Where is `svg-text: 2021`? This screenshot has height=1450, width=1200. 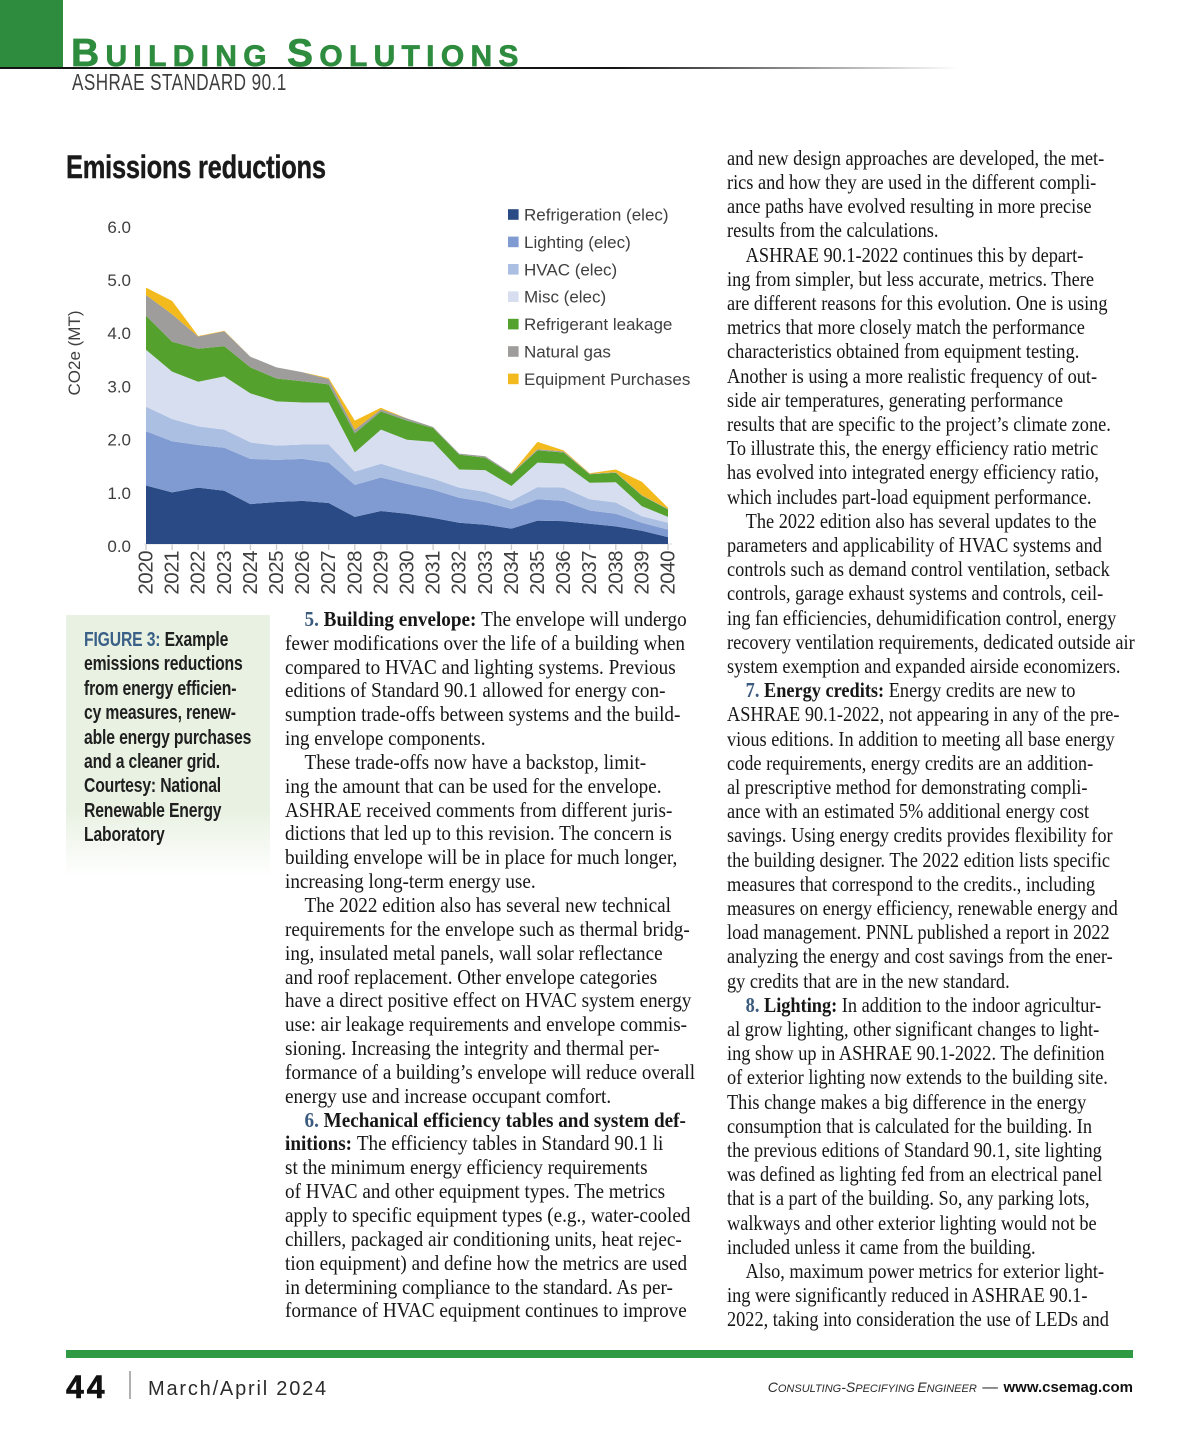 svg-text: 2021 is located at coordinates (172, 573).